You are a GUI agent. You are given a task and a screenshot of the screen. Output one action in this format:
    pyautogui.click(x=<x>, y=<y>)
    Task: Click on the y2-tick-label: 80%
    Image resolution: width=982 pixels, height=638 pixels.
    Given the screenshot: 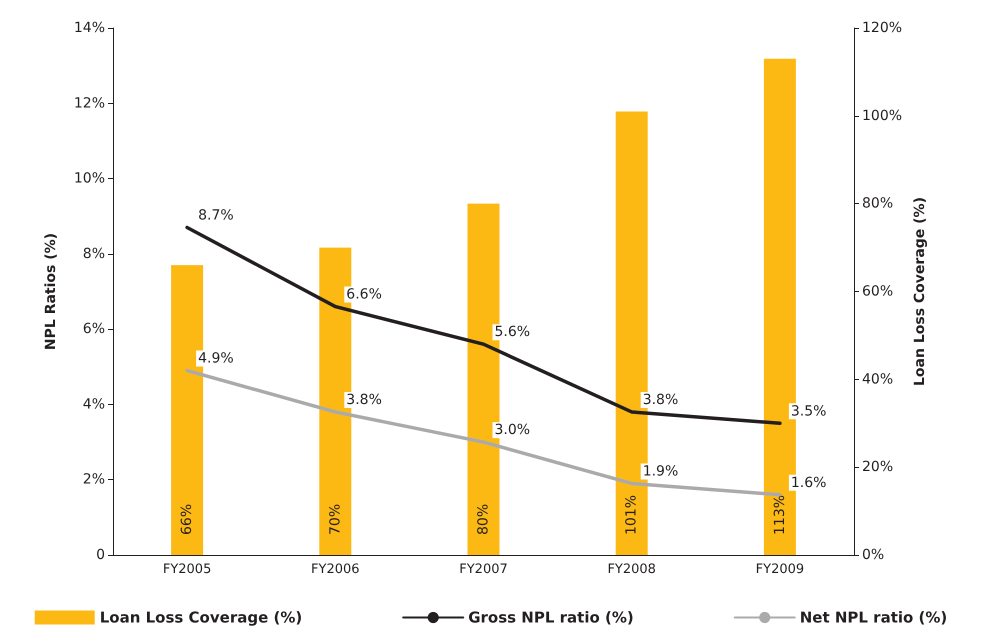 What is the action you would take?
    pyautogui.click(x=878, y=204)
    